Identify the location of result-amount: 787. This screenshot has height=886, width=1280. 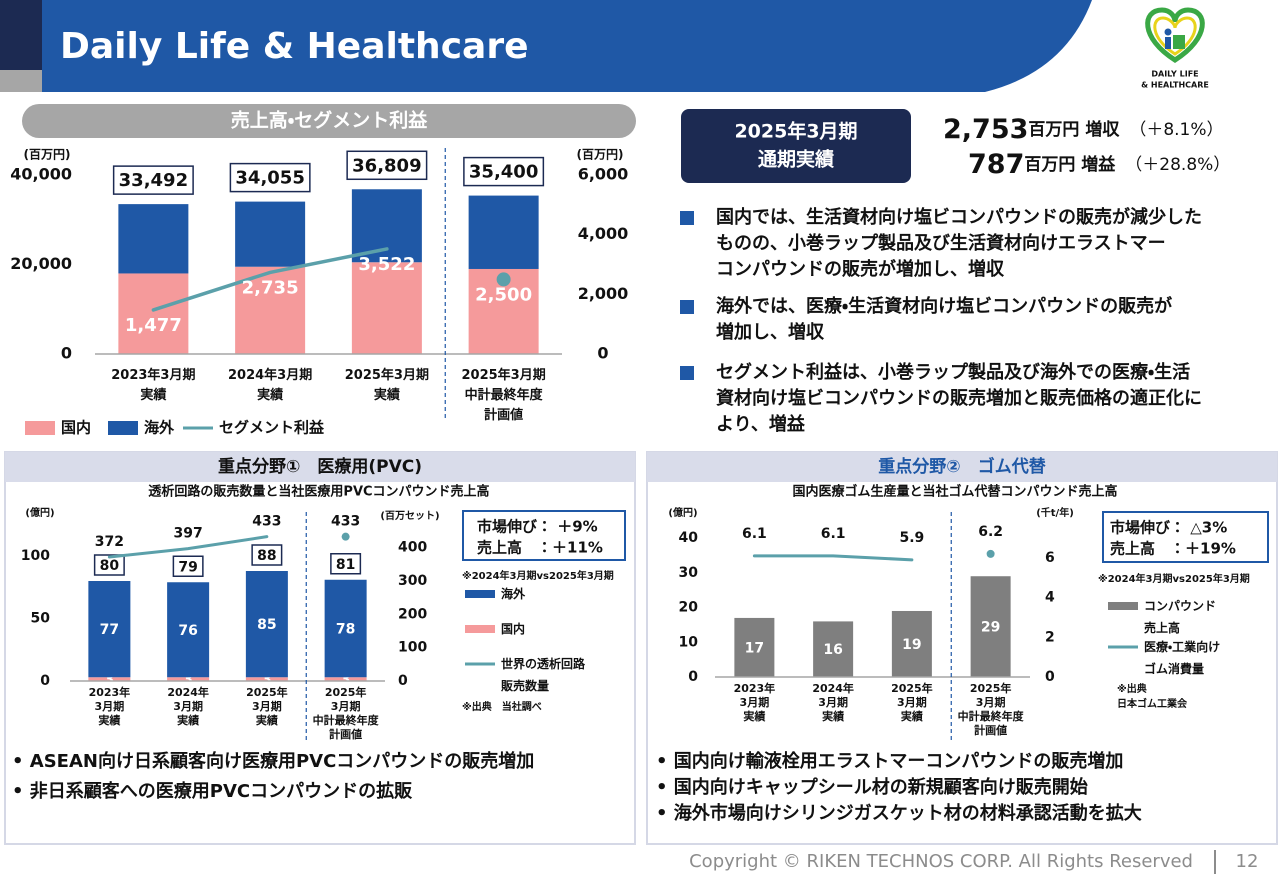
(996, 164).